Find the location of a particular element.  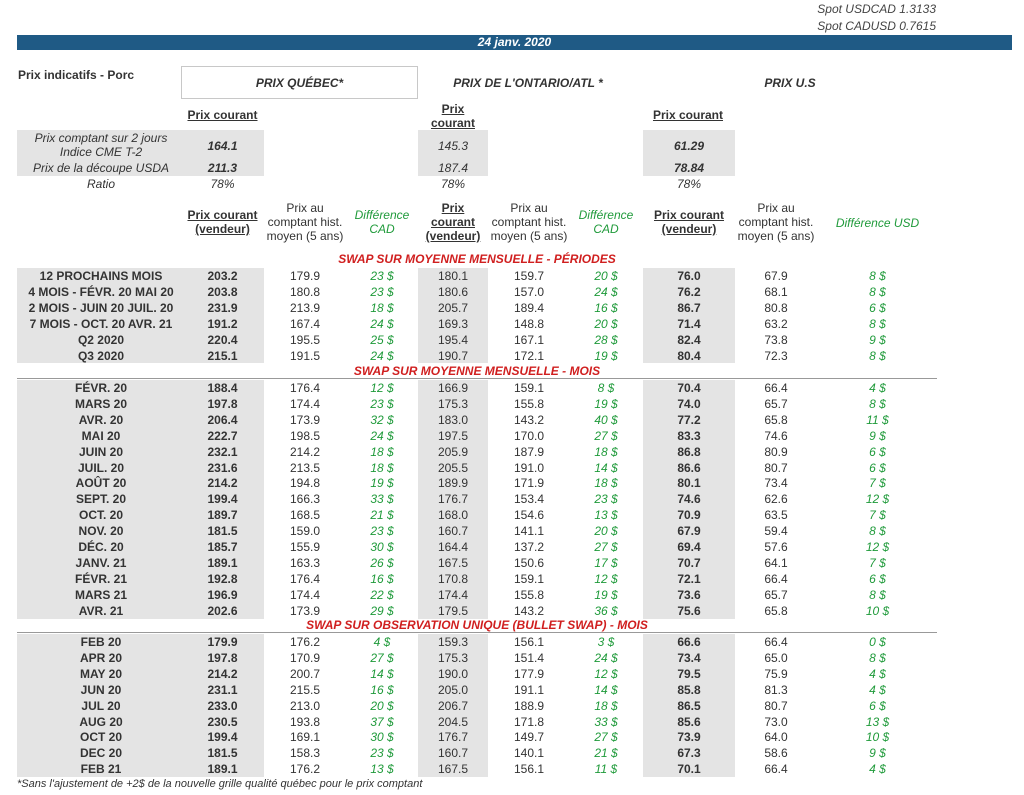

table-cell: 180.1 is located at coordinates (453, 276).